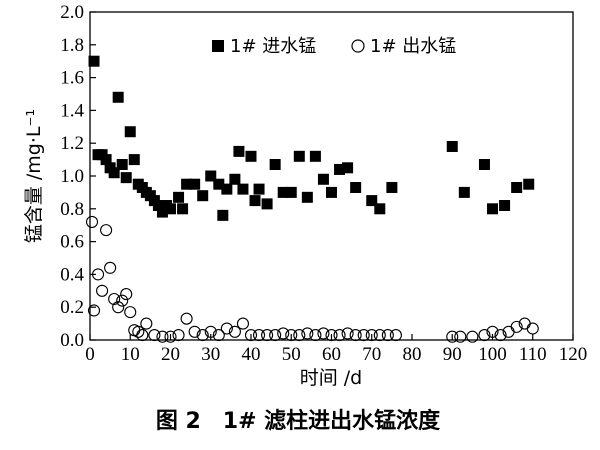 This screenshot has height=450, width=600. Describe the element at coordinates (72, 340) in the screenshot. I see `y-tick-label: 0.0` at that location.